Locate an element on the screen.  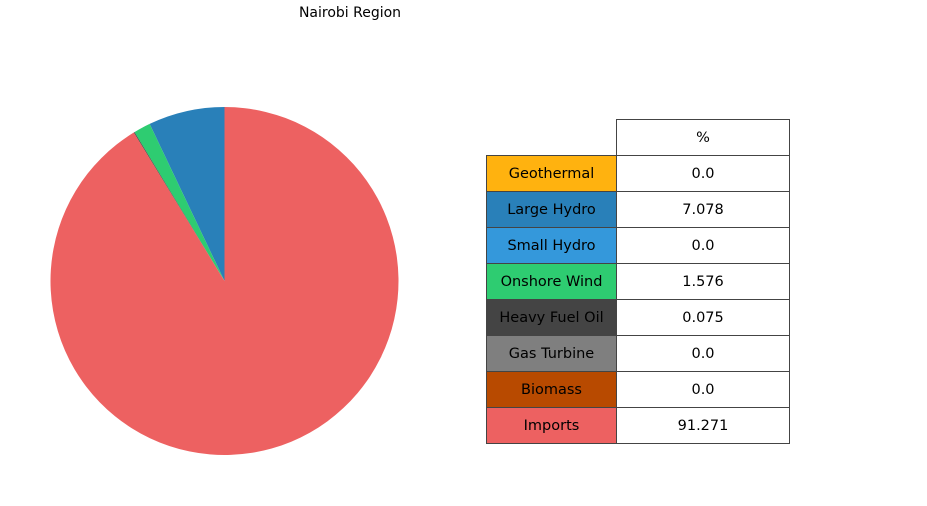
legend-label: Geothermal is located at coordinates (552, 174).